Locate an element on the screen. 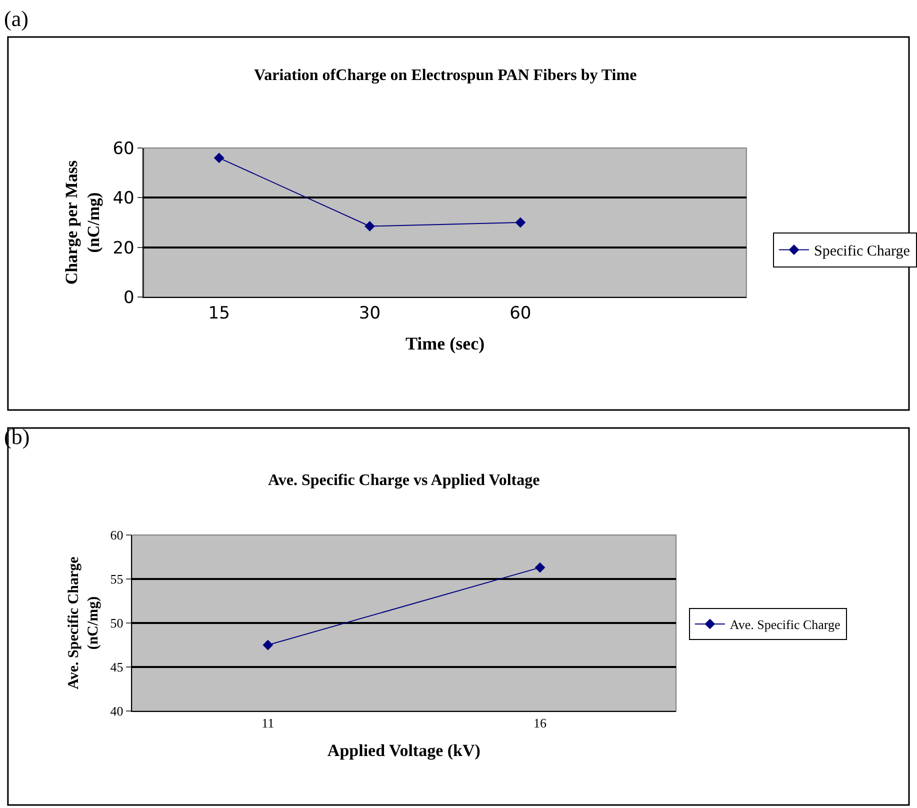  y-tick-label: 0 is located at coordinates (129, 298).